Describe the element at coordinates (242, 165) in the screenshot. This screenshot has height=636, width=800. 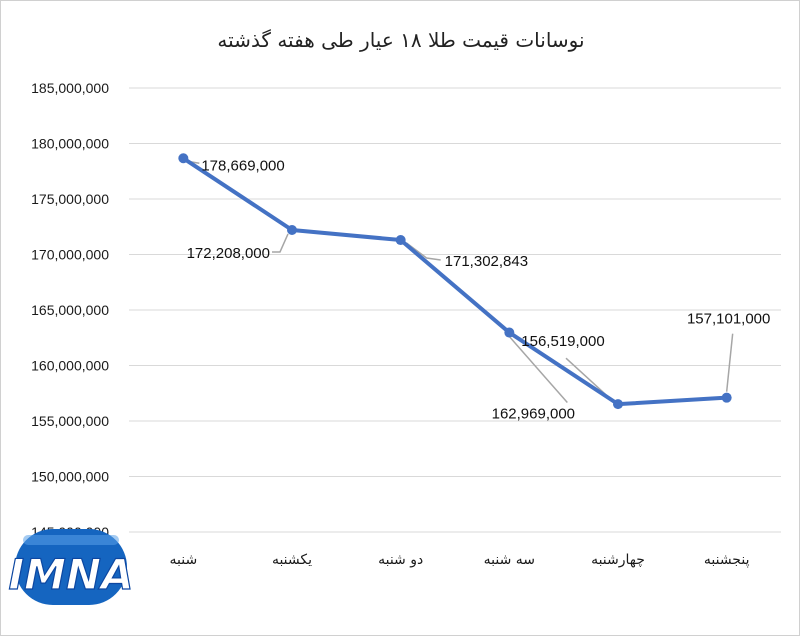
I see `data-label: 178,669,000` at that location.